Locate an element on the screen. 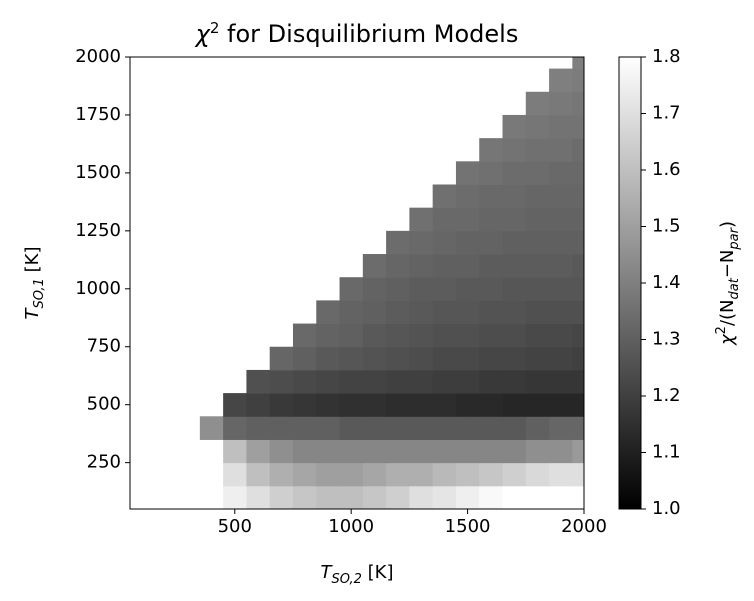 The image size is (754, 601). title-part: for Disquilibrium Models is located at coordinates (368, 34).